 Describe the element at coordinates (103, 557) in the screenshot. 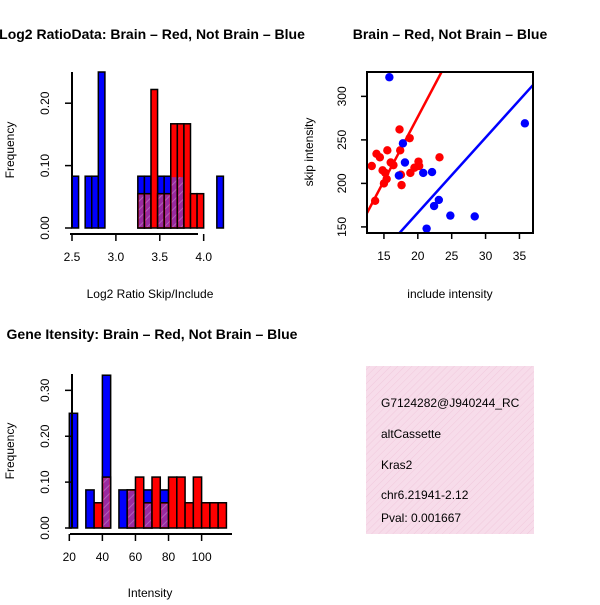

I see `x-tick-label: 40` at that location.